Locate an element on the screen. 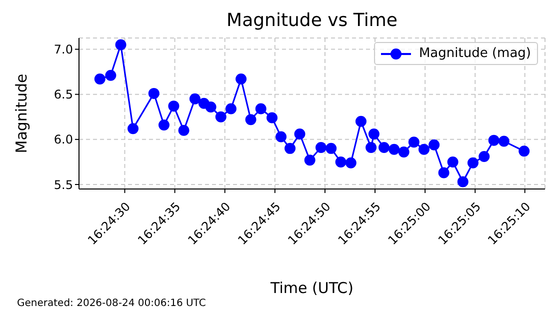 Image resolution: width=560 pixels, height=314 pixels. x-axis-title: Time (UTC) is located at coordinates (312, 288).